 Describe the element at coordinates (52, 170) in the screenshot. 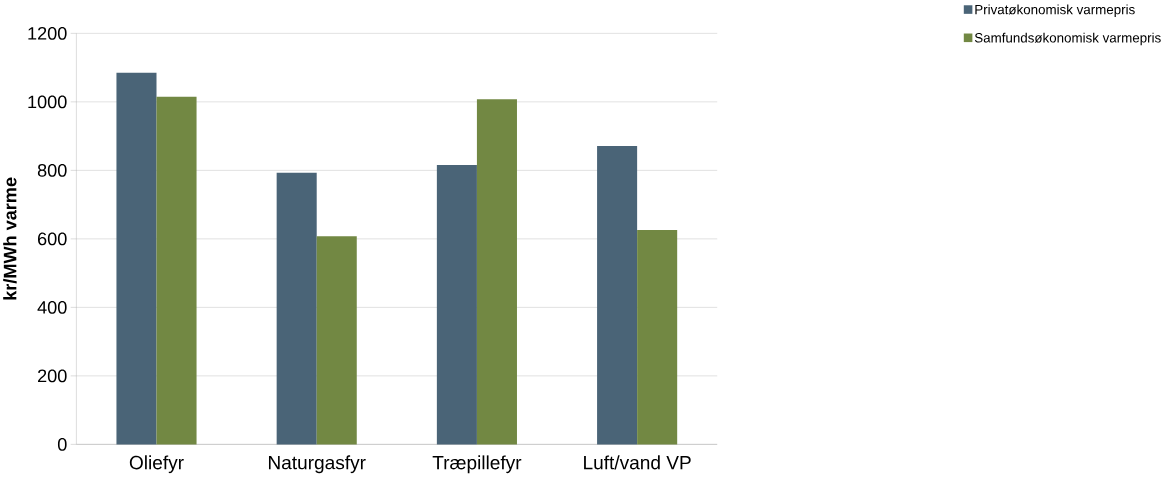

I see `y-tick-label: 800` at that location.